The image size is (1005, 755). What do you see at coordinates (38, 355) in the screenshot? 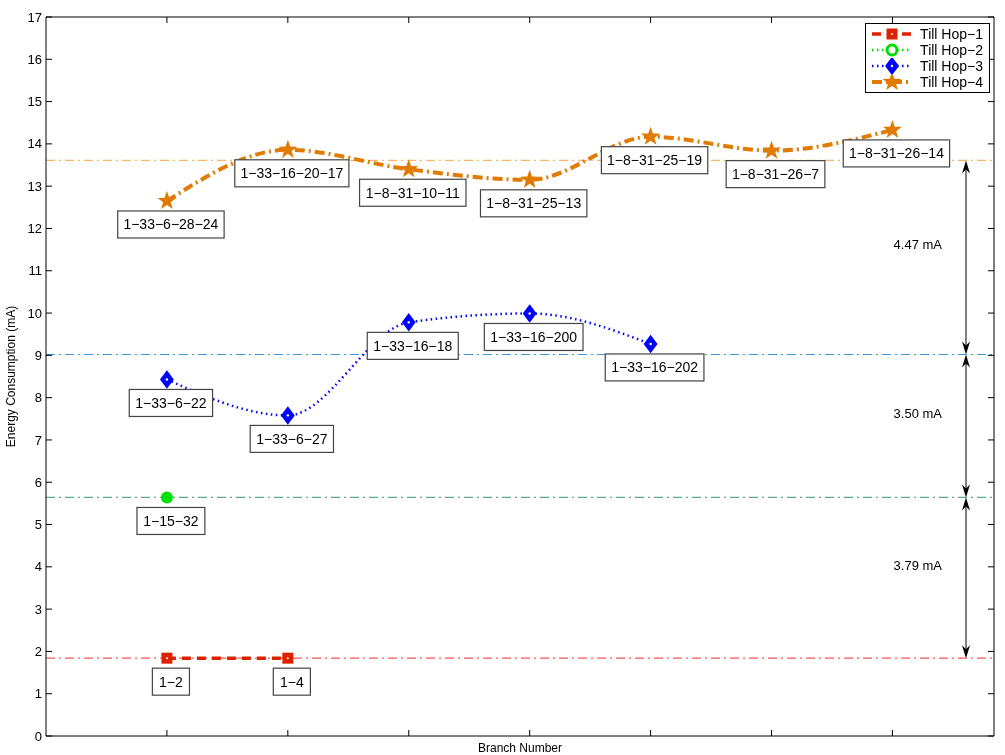
I see `y-tick-label: 9` at bounding box center [38, 355].